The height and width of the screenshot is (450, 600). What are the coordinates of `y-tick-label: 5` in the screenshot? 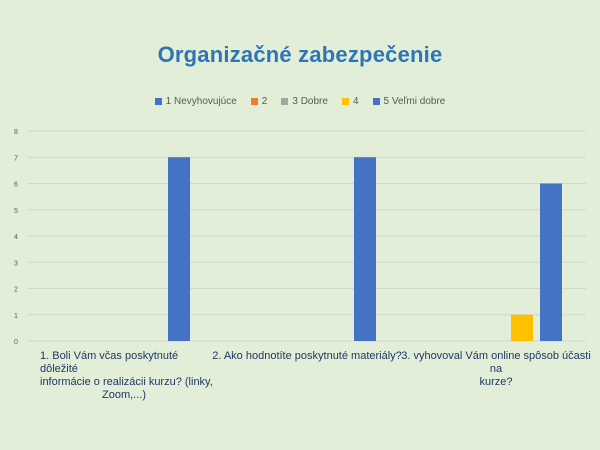 It's located at (16, 211).